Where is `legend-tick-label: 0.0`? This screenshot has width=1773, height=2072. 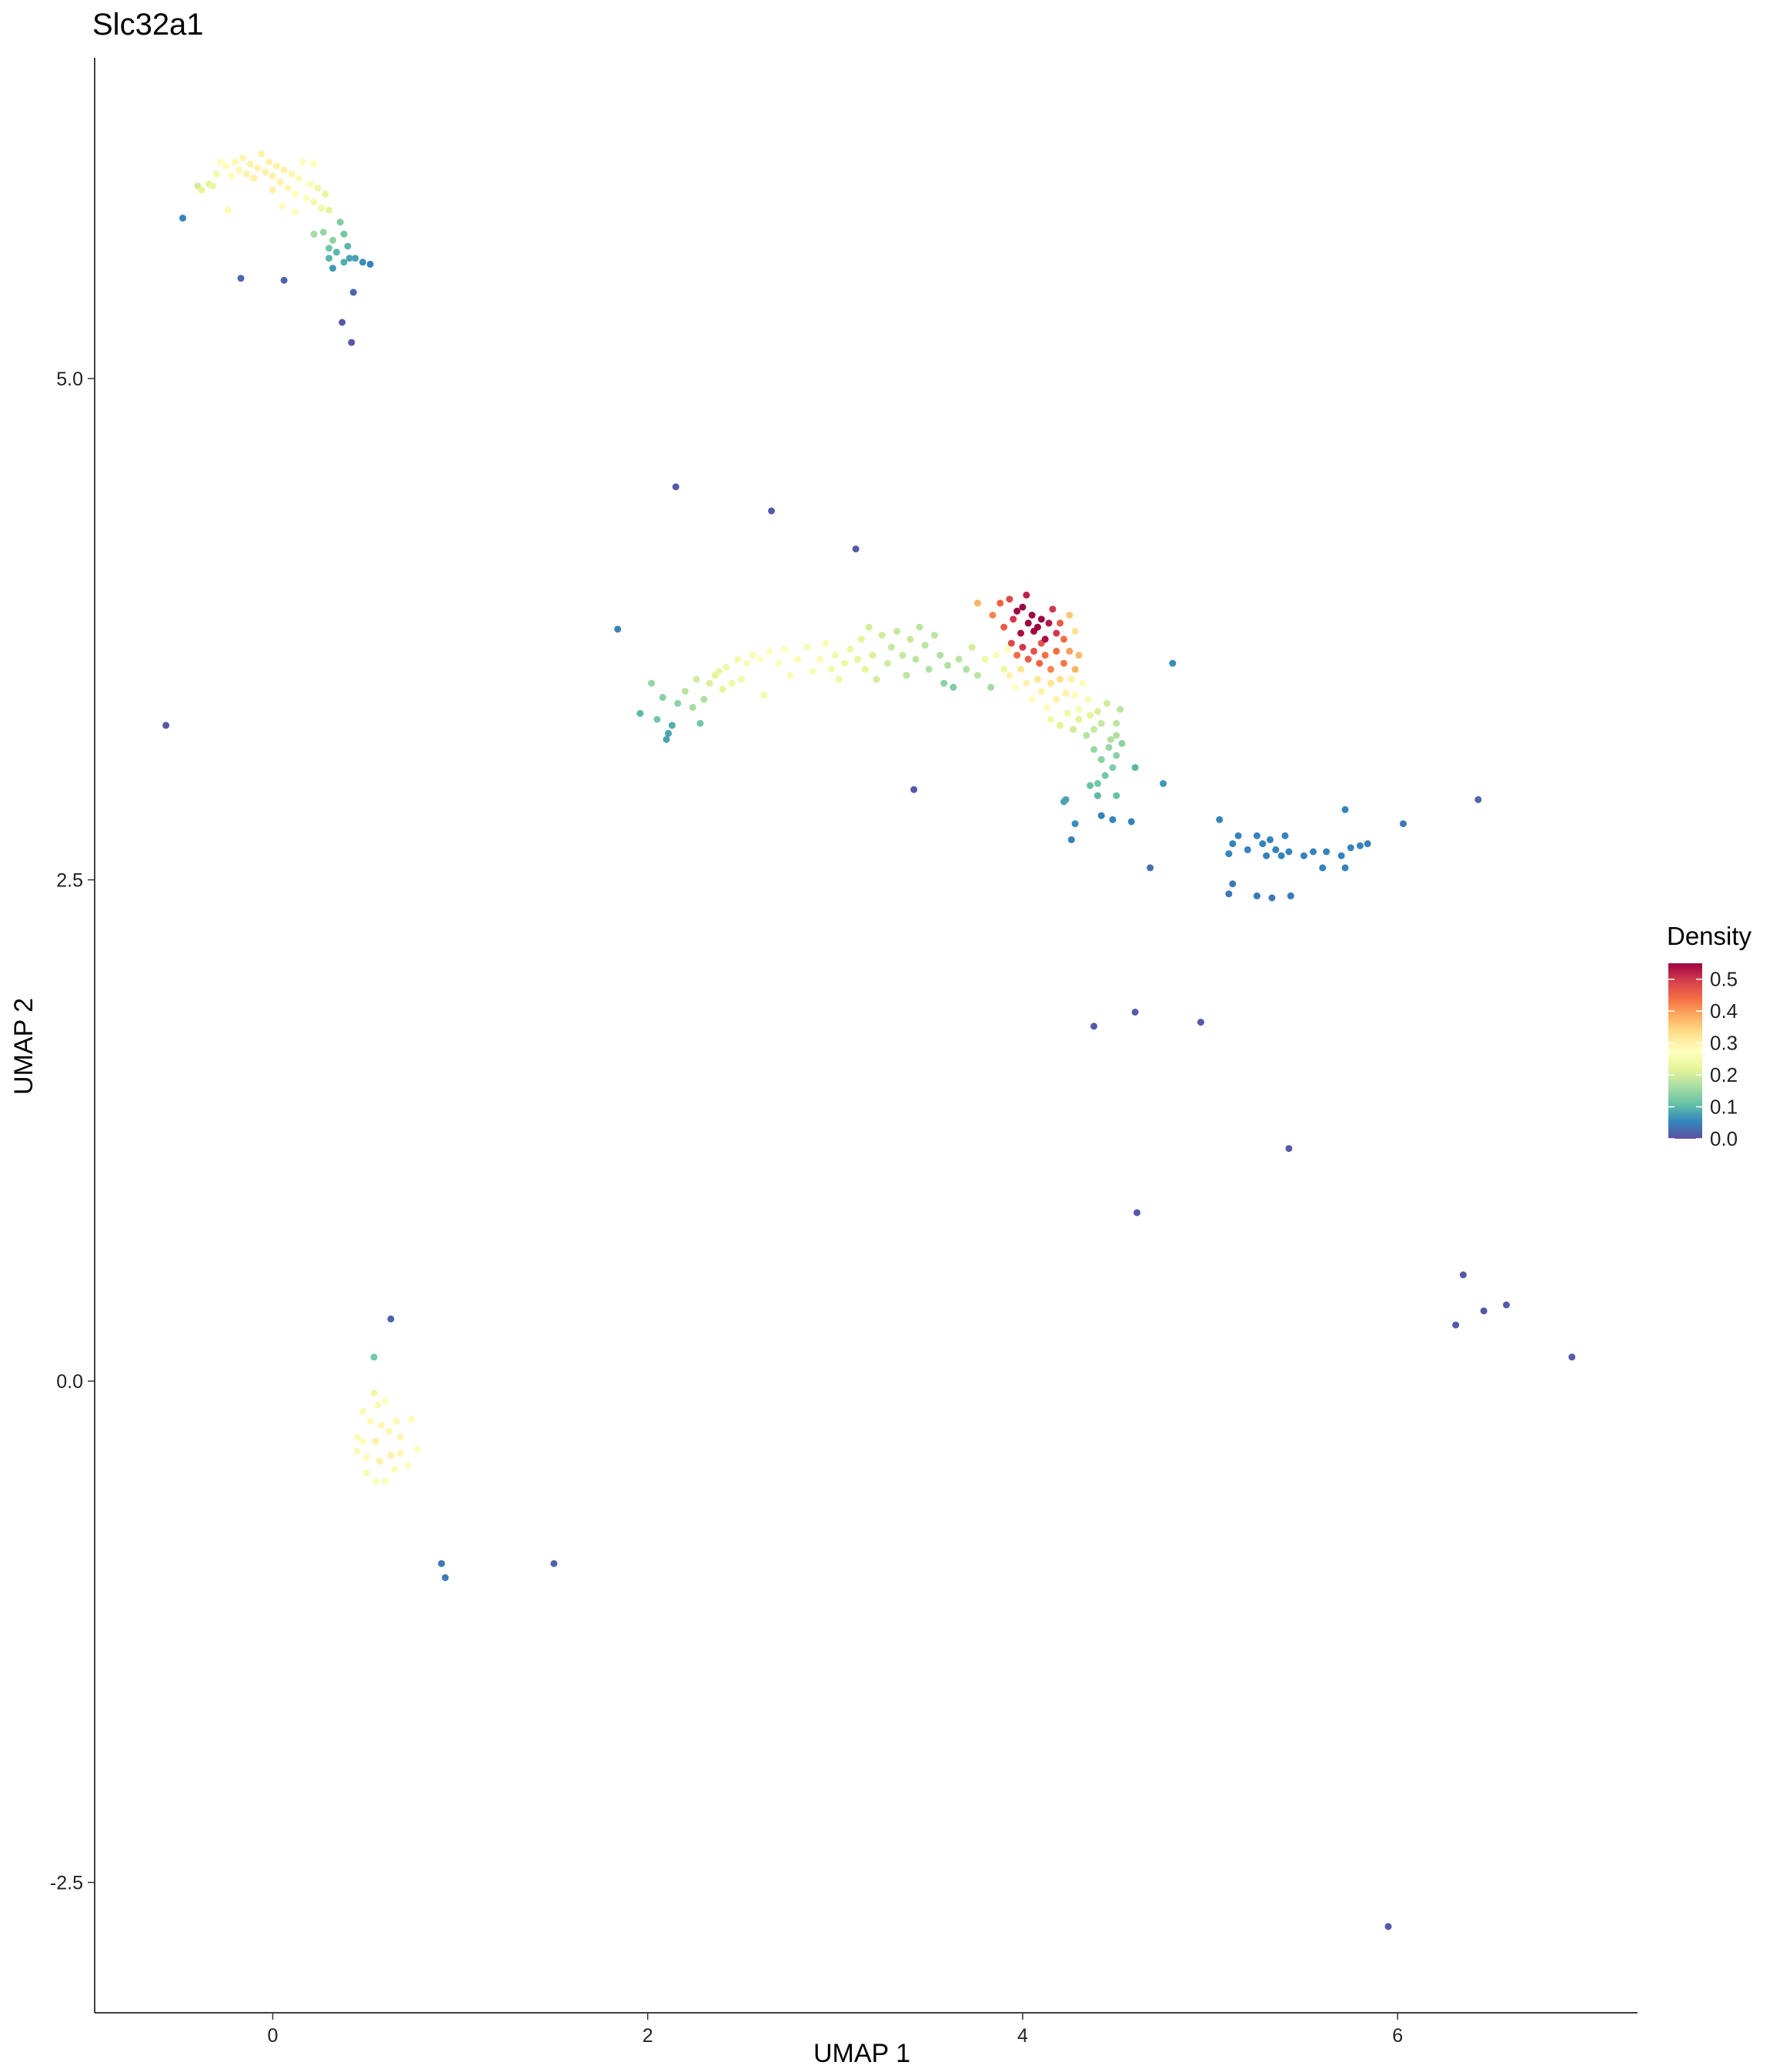 legend-tick-label: 0.0 is located at coordinates (1724, 1138).